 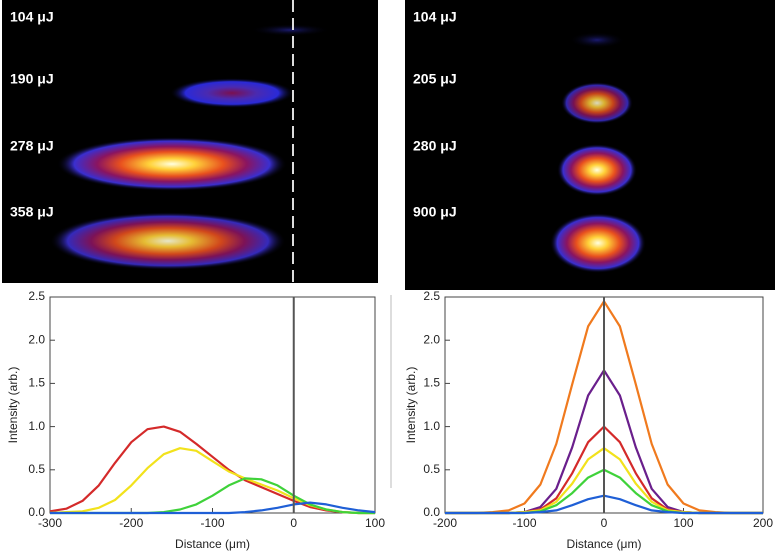 I want to click on energy-label: 358 μJ, so click(x=32, y=212).